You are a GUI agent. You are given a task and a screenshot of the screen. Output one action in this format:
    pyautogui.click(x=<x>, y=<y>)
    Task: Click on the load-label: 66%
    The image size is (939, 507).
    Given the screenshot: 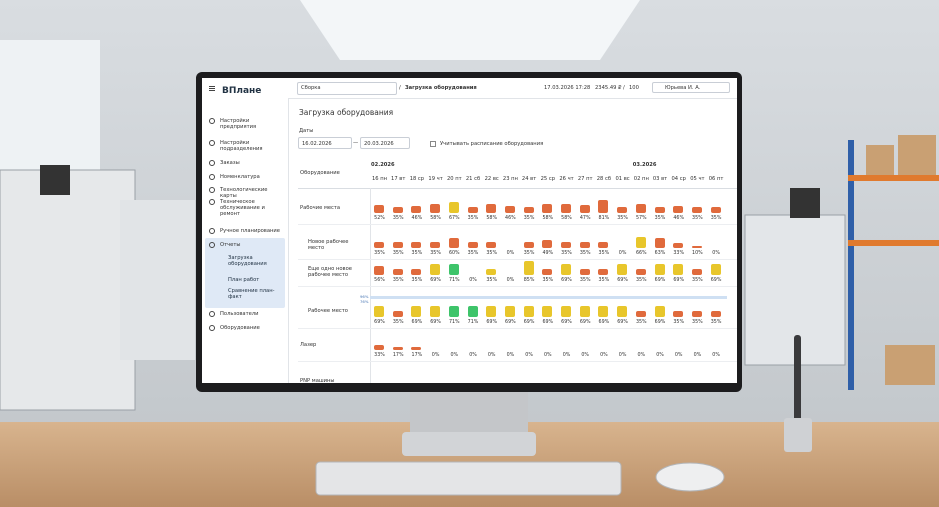 What is the action you would take?
    pyautogui.click(x=641, y=253)
    